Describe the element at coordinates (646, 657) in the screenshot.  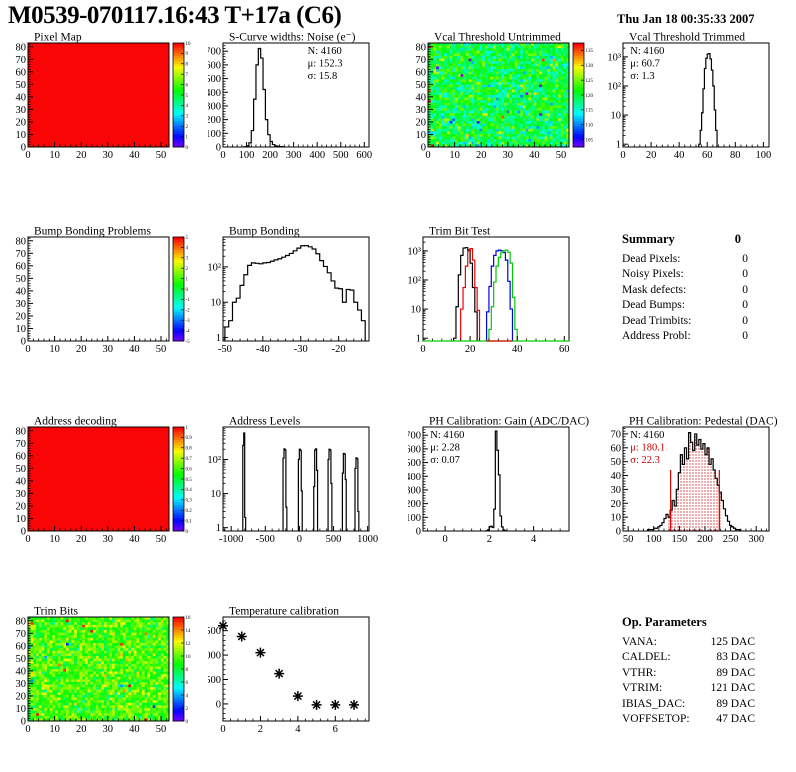
I see `op-parameter-label: CALDEL:` at that location.